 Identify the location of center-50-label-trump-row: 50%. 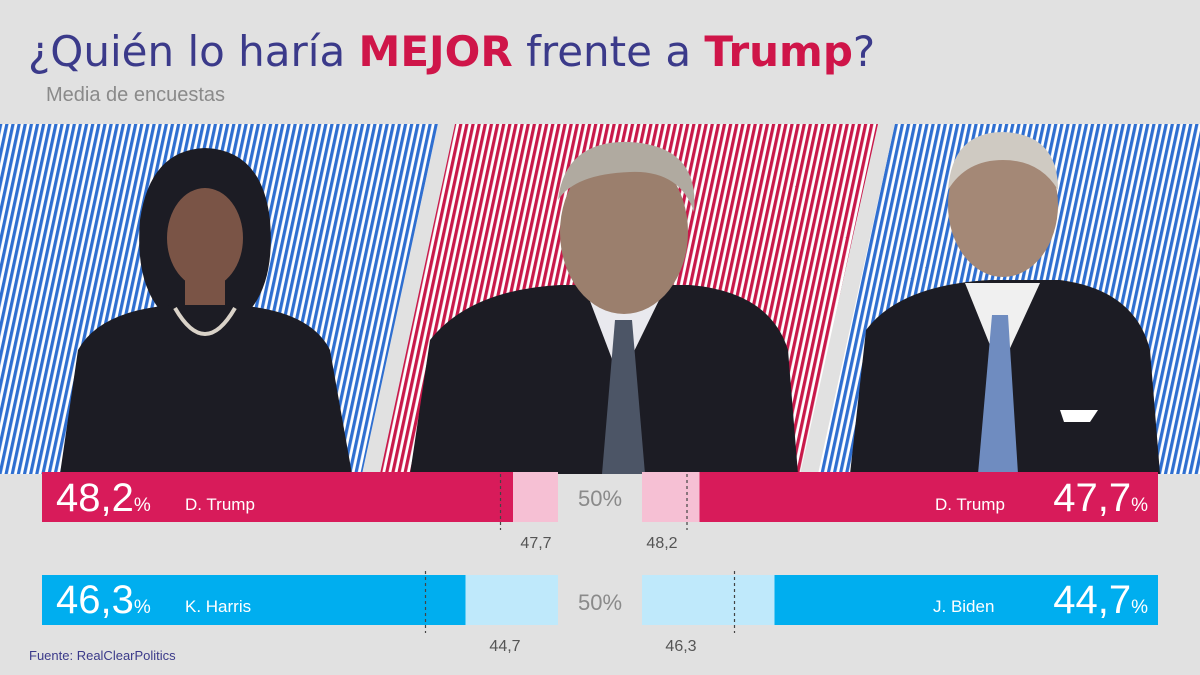
(600, 498).